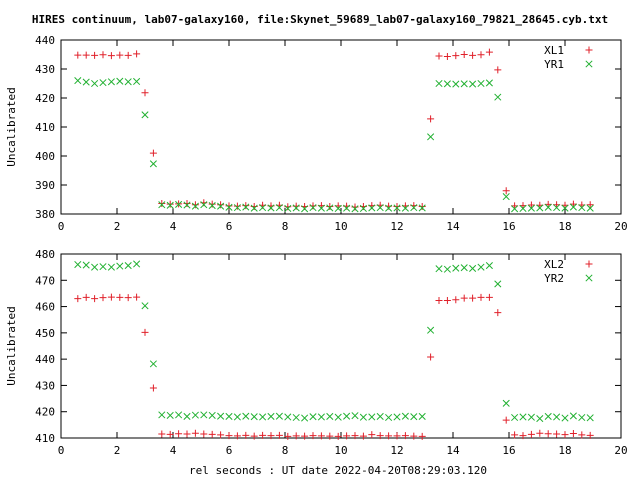 This screenshot has width=640, height=484. Describe the element at coordinates (45, 40) in the screenshot. I see `y-tick-label: 440` at that location.